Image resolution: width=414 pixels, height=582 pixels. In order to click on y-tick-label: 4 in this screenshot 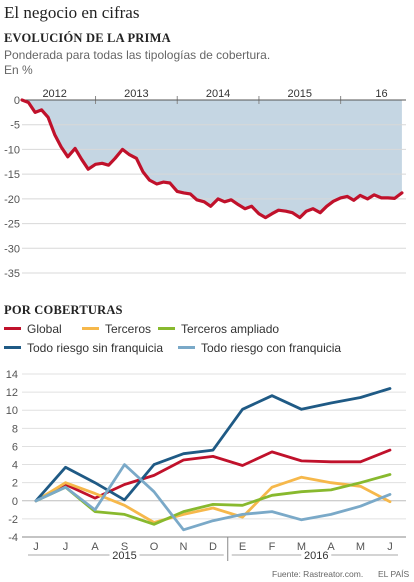, I will do `click(15, 466)`.